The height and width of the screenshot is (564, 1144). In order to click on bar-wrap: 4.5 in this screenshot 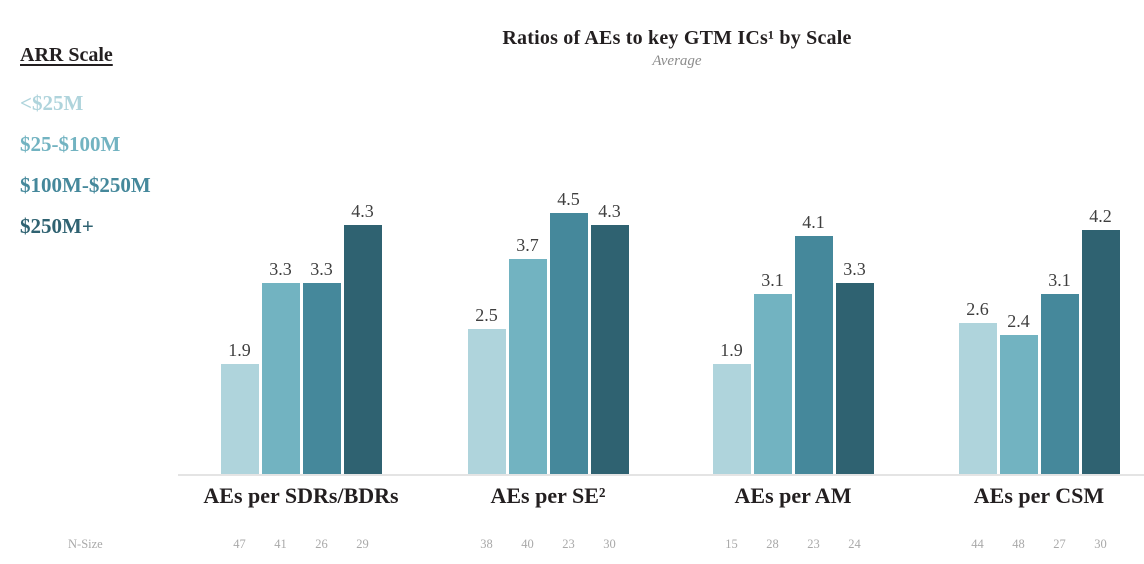, I will do `click(568, 331)`.